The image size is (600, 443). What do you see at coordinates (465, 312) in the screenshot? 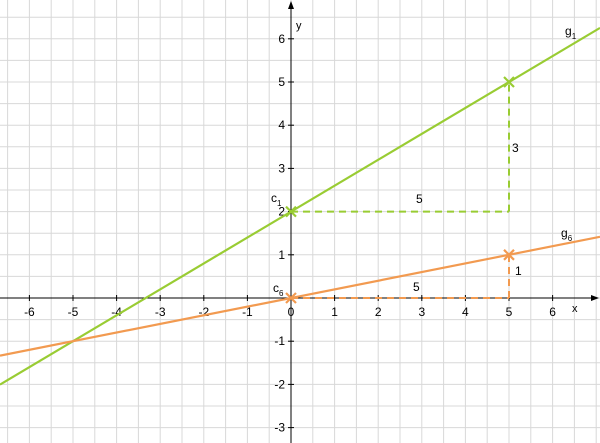
I see `x-tick-label: 4` at bounding box center [465, 312].